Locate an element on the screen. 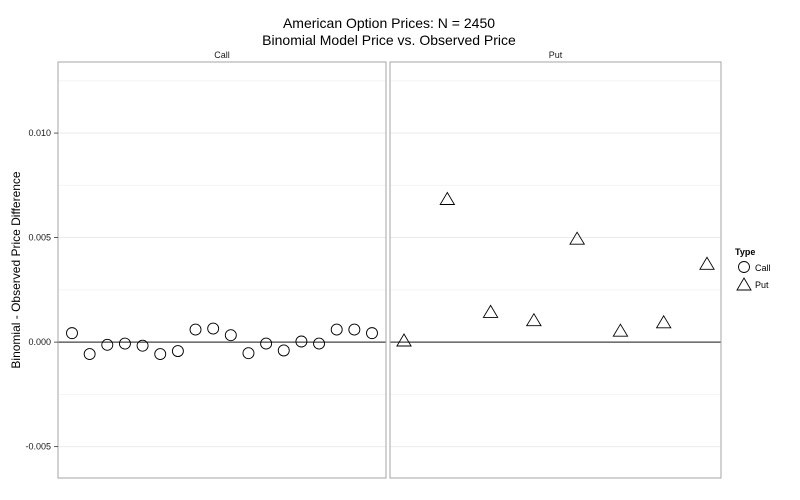 The width and height of the screenshot is (800, 500). legend: Type Call Put is located at coordinates (753, 269).